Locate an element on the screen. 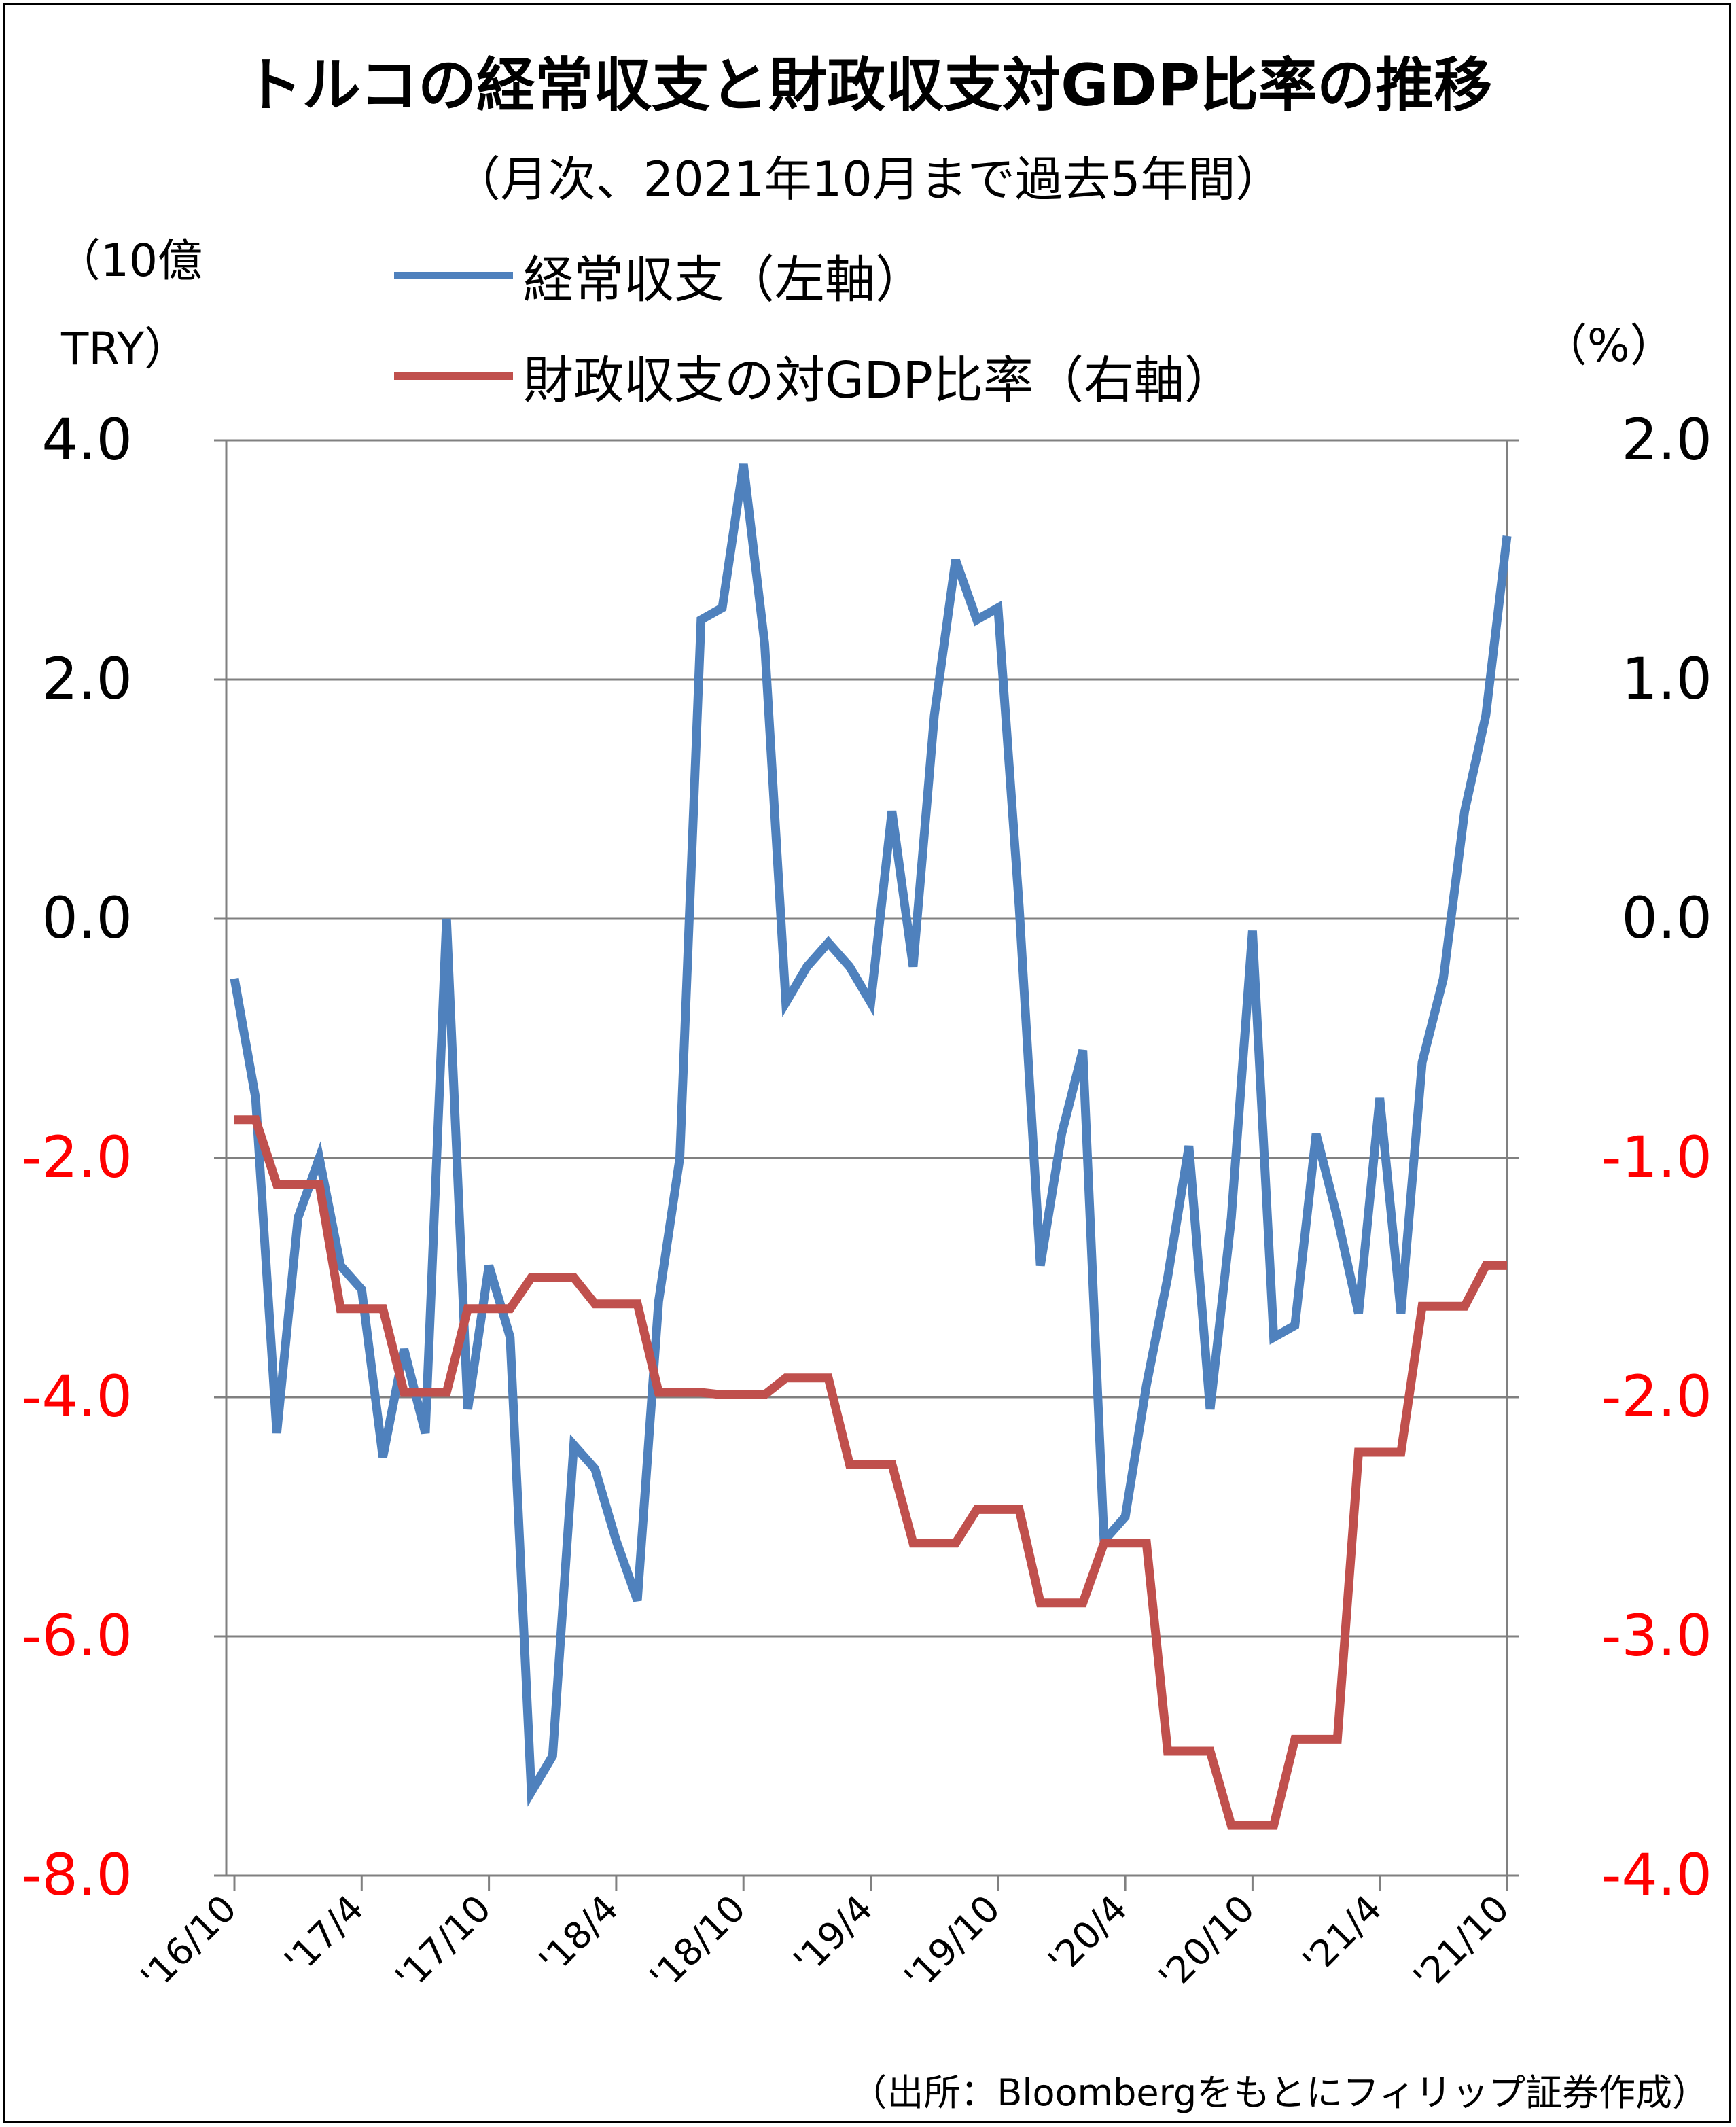  source-note: （出所：Bloombergをもとにフィリップ証券作成） is located at coordinates (1279, 2092).